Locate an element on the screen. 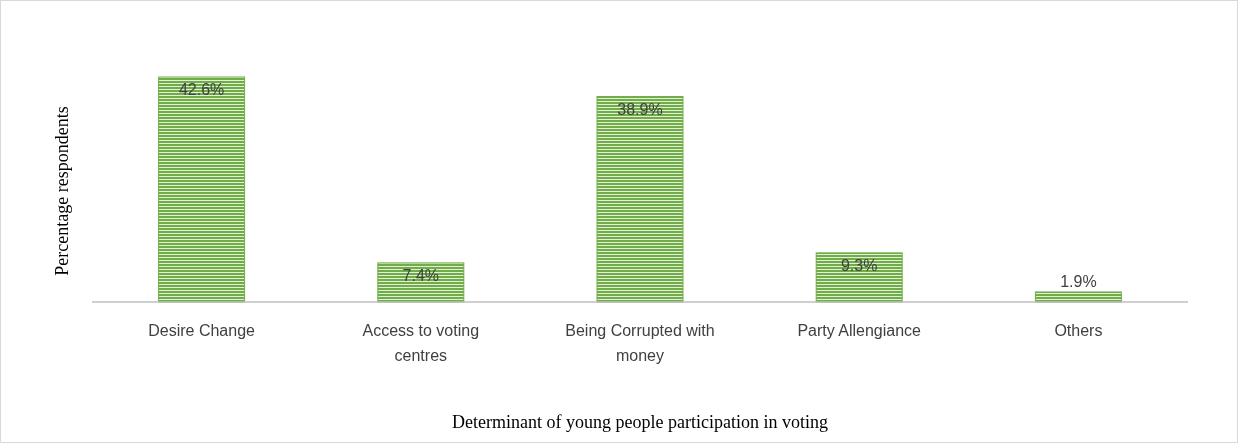 The height and width of the screenshot is (443, 1238). x-tick-label: Party Allengiance is located at coordinates (859, 330).